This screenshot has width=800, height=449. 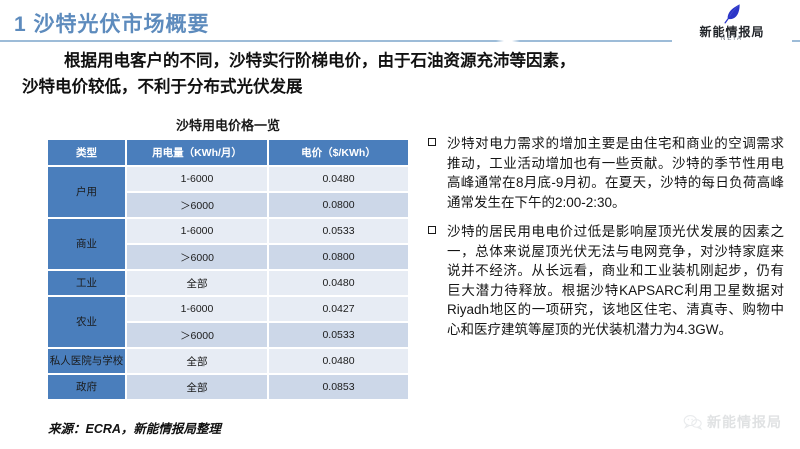 What do you see at coordinates (87, 153) in the screenshot?
I see `column-header-type: 类型` at bounding box center [87, 153].